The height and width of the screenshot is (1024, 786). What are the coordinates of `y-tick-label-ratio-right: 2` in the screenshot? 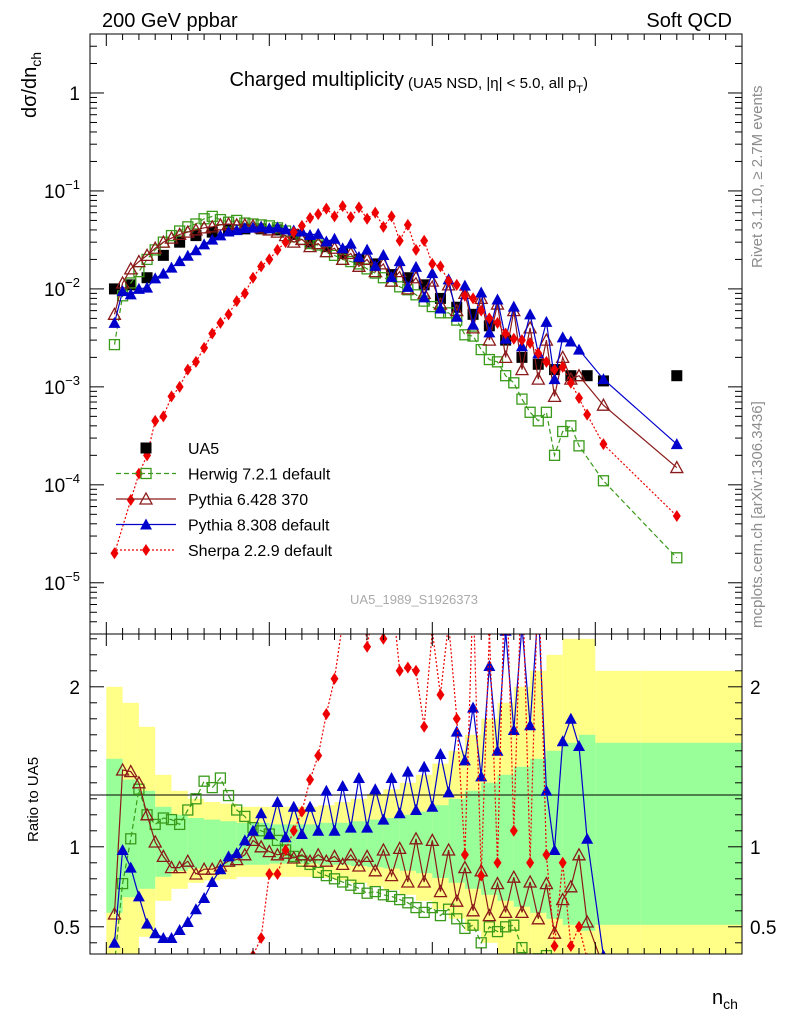 It's located at (755, 688).